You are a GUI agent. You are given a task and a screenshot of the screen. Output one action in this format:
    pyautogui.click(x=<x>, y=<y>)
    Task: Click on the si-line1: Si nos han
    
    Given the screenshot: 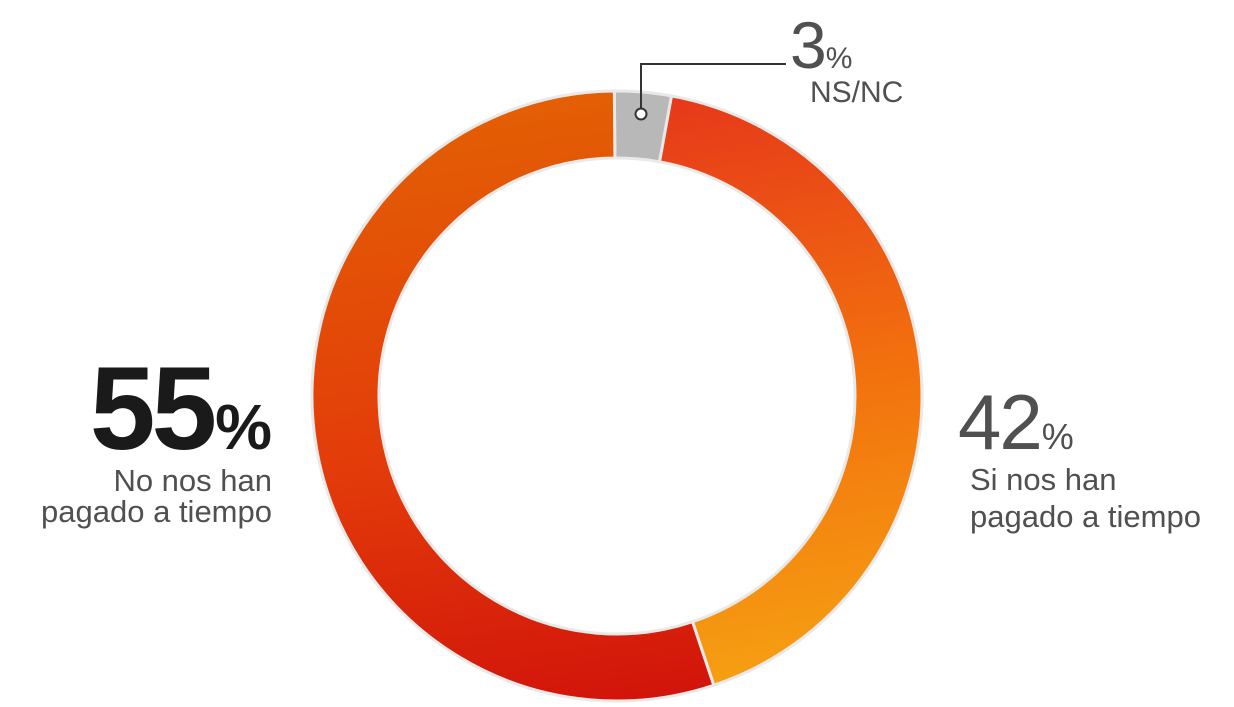 What is the action you would take?
    pyautogui.click(x=1043, y=479)
    